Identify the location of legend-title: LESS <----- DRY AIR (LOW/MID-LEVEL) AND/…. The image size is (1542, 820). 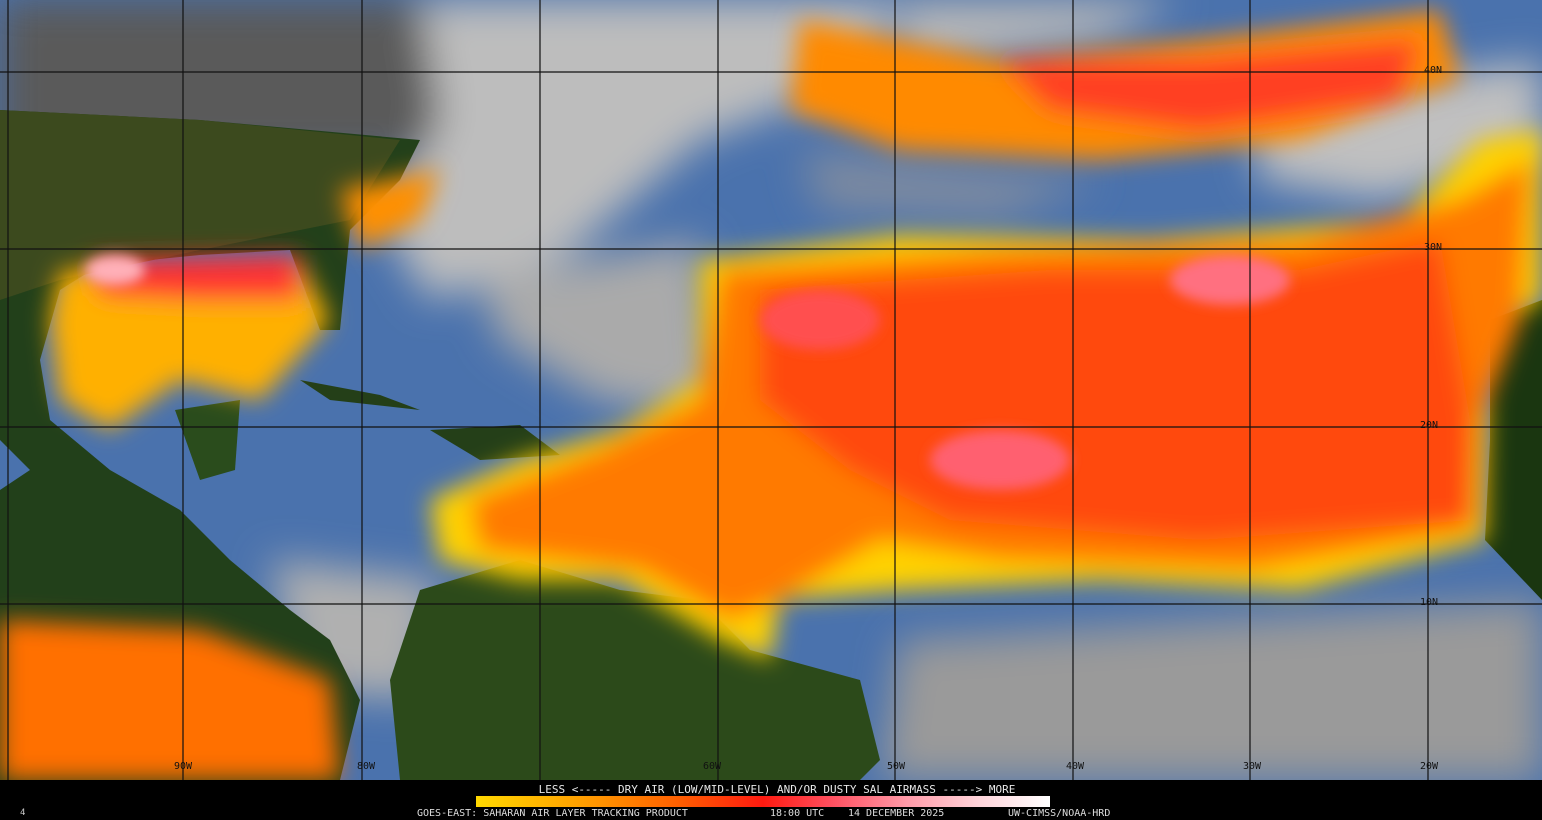
(777, 789).